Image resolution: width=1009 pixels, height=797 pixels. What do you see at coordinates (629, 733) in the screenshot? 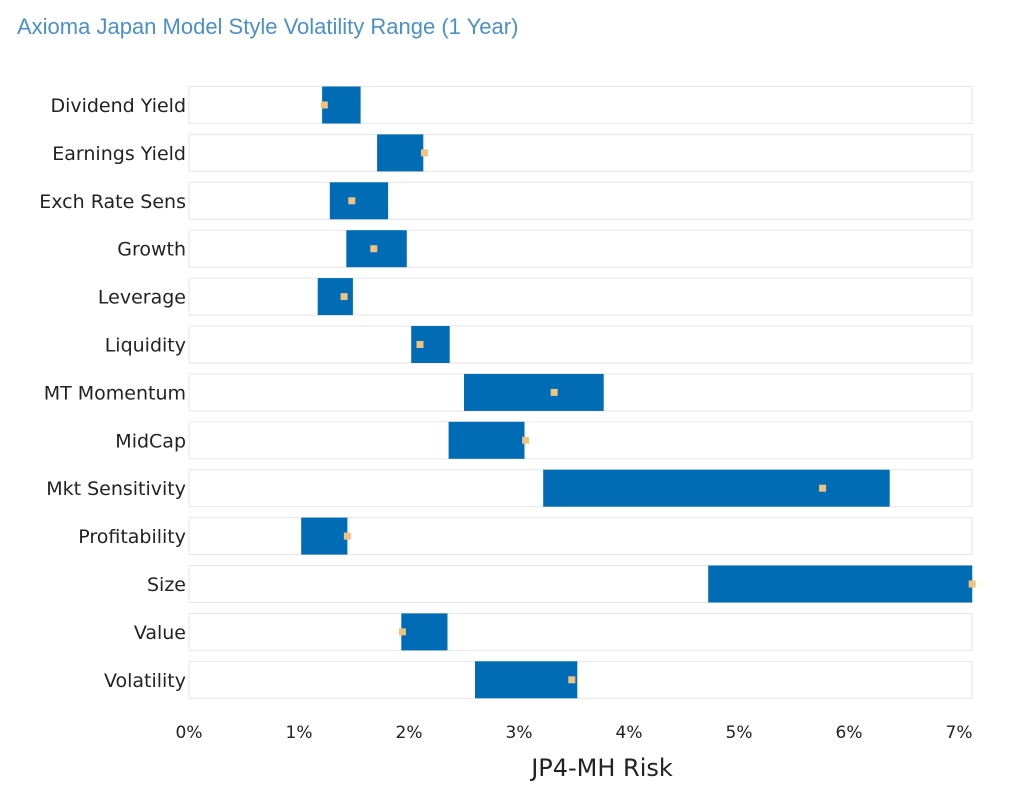
I see `x-tick-label: 4%` at bounding box center [629, 733].